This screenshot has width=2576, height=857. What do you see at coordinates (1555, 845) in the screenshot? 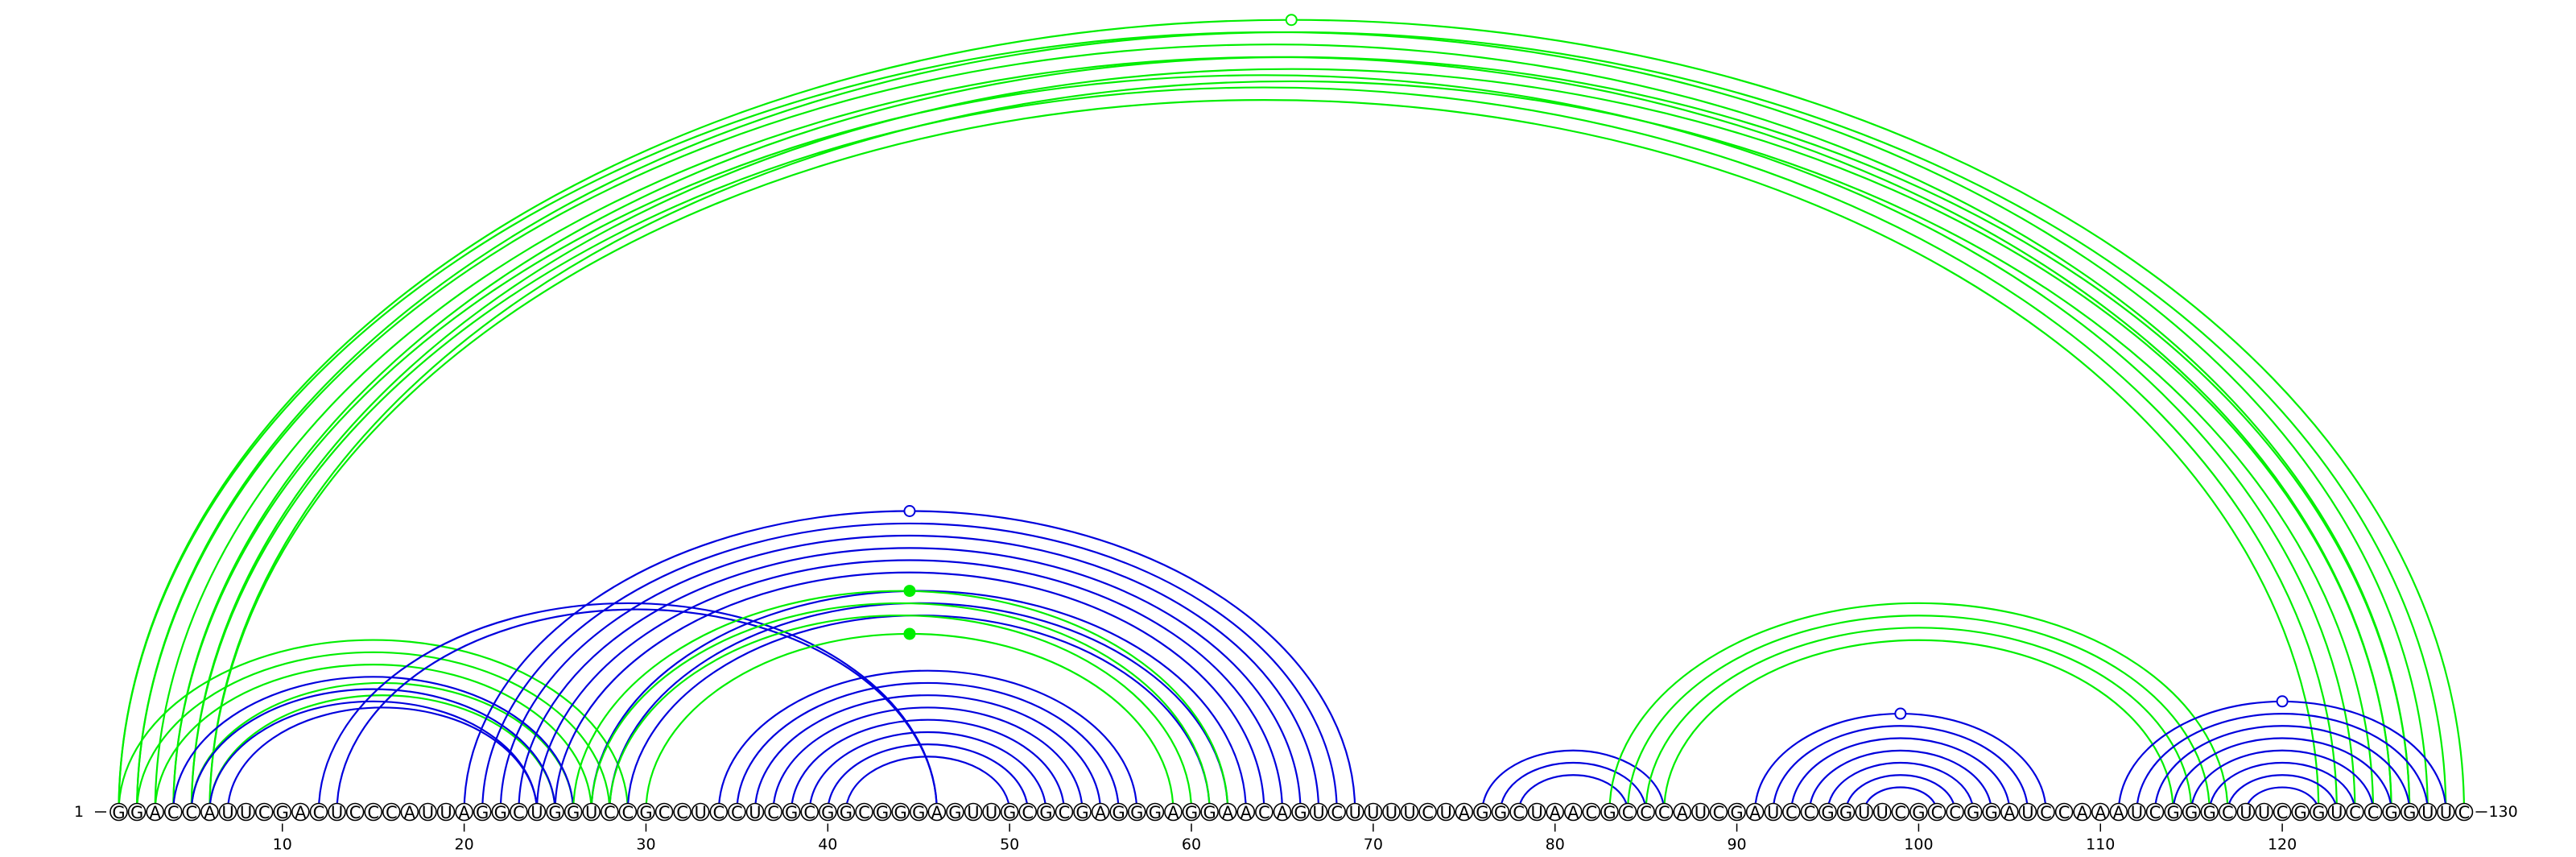
I see `axis-tick-label: 80` at bounding box center [1555, 845].